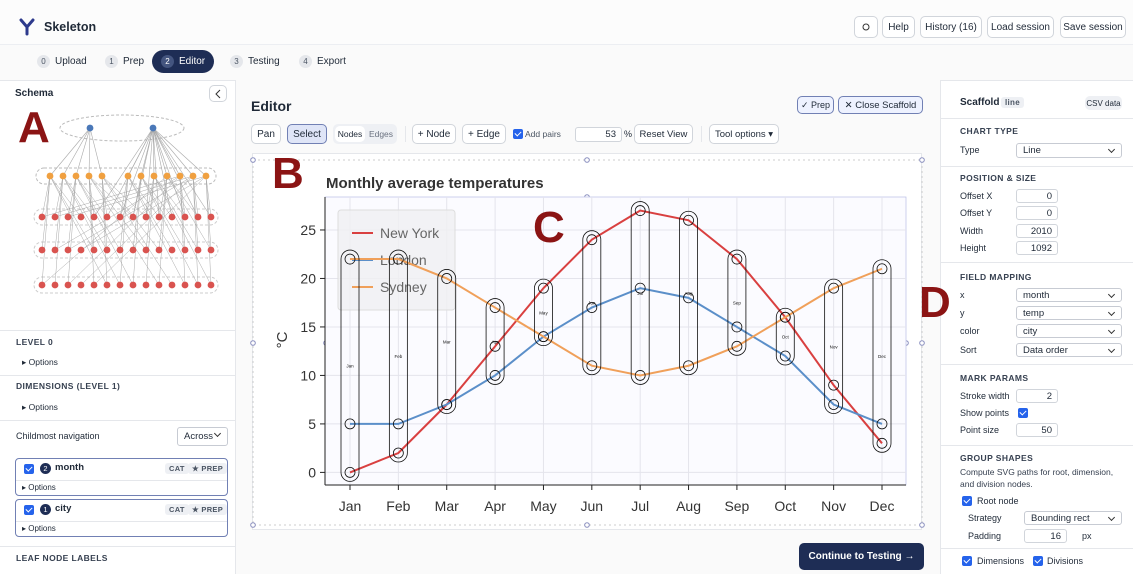 This screenshot has height=574, width=1133. I want to click on field-select: city, so click(1069, 331).